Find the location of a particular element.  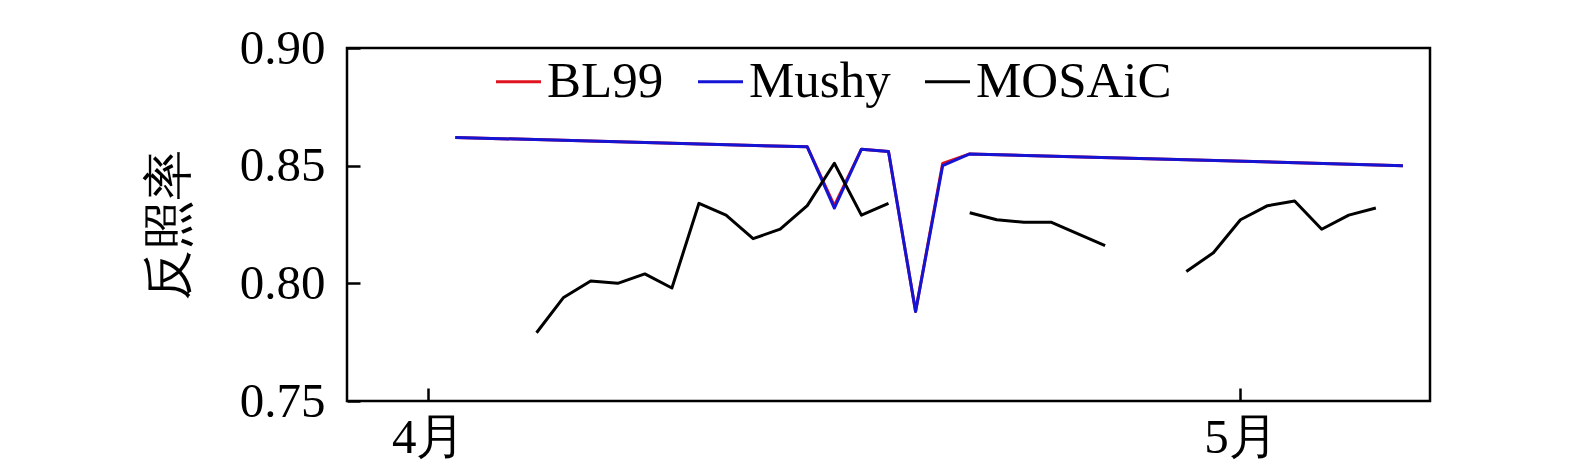

y-tick-label: 0.85 is located at coordinates (282, 165).